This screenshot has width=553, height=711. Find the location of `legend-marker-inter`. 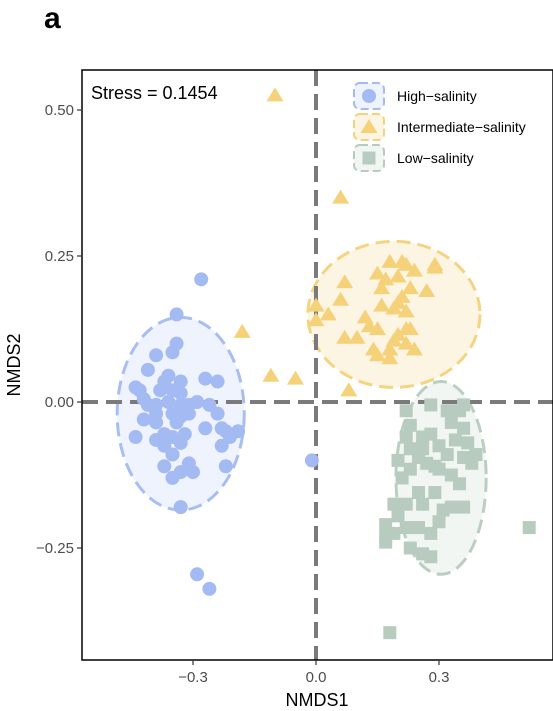

legend-marker-inter is located at coordinates (369, 126).